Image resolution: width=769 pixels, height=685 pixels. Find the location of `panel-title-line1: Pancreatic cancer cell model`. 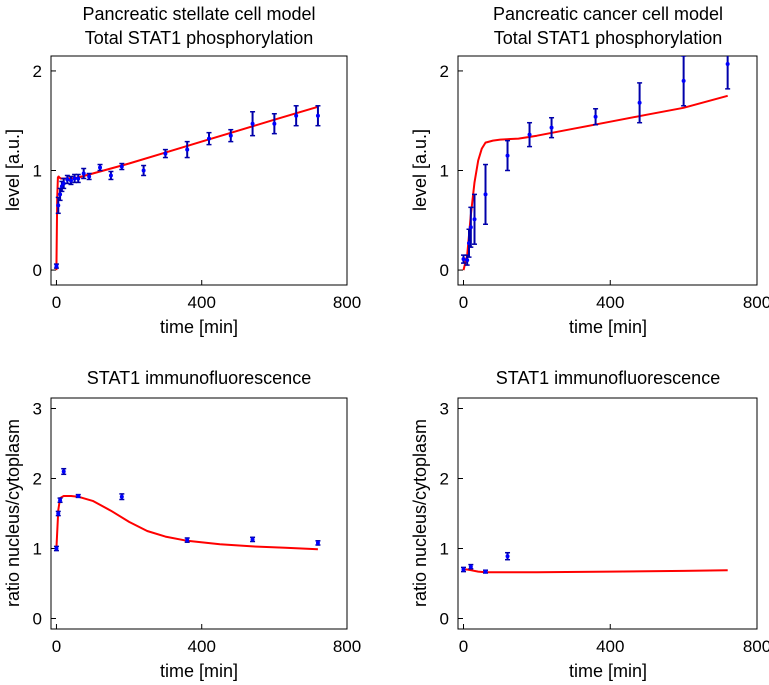

panel-title-line1: Pancreatic cancer cell model is located at coordinates (608, 14).